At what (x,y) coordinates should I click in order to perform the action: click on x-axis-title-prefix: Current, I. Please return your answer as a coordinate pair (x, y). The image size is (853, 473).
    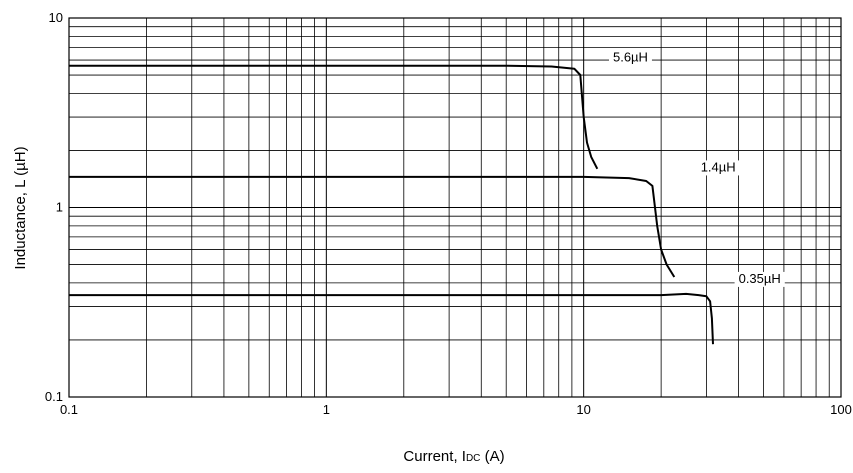
    Looking at the image, I should click on (434, 456).